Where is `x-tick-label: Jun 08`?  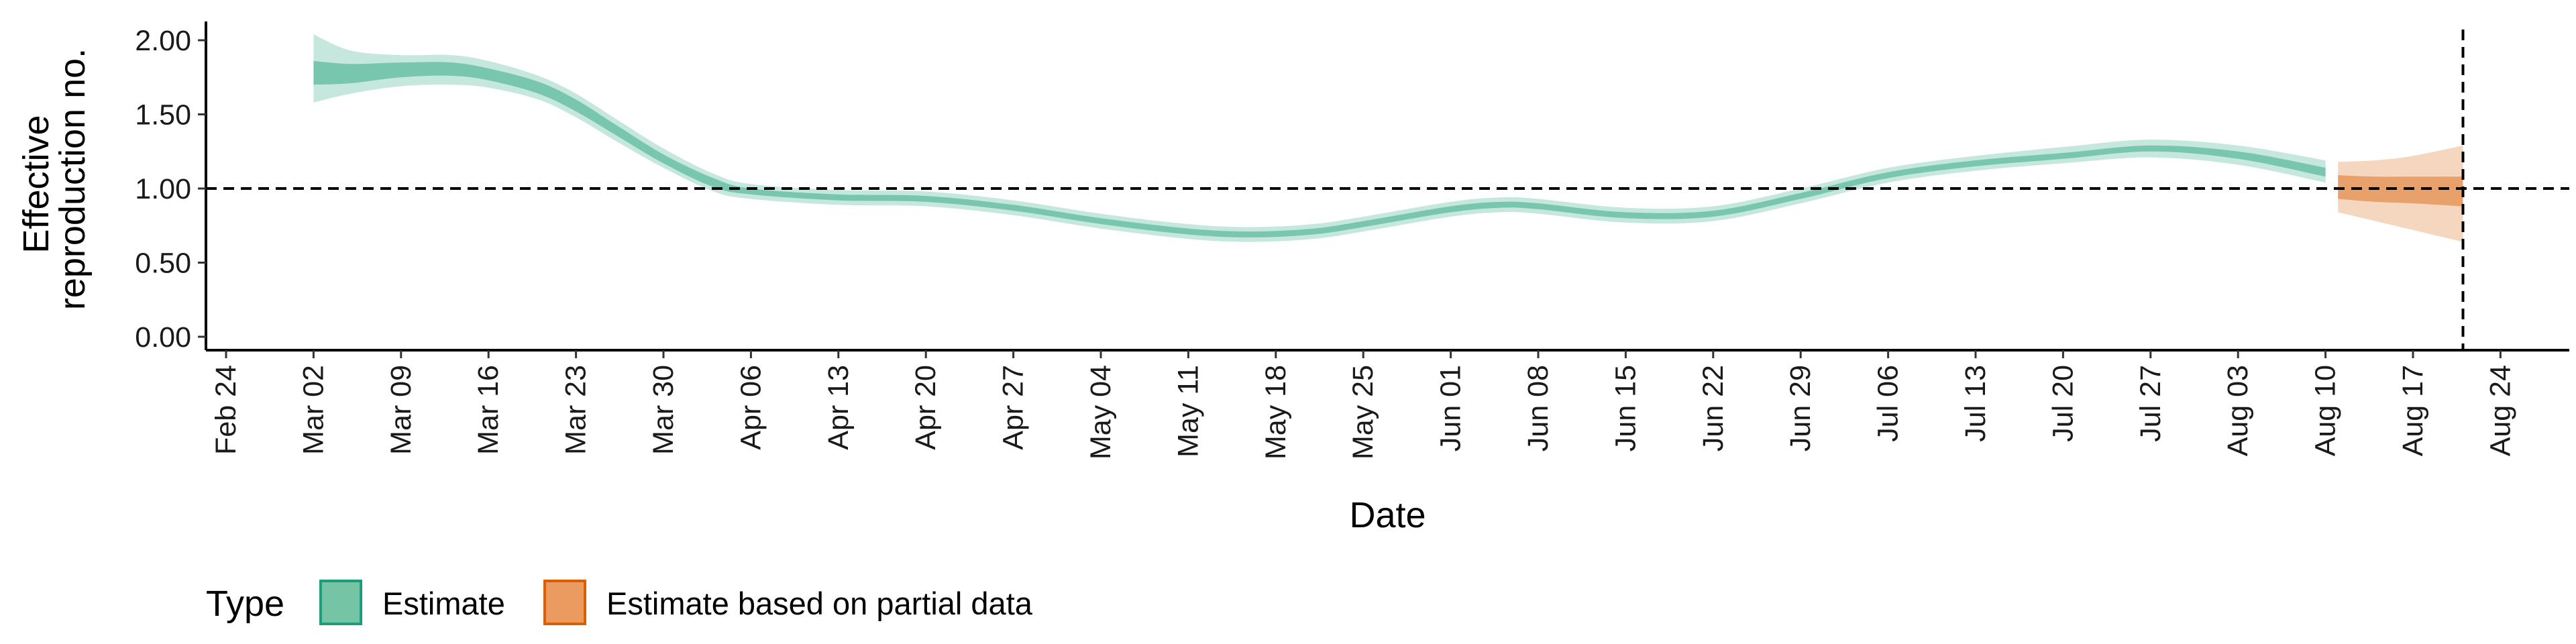
x-tick-label: Jun 08 is located at coordinates (1538, 408).